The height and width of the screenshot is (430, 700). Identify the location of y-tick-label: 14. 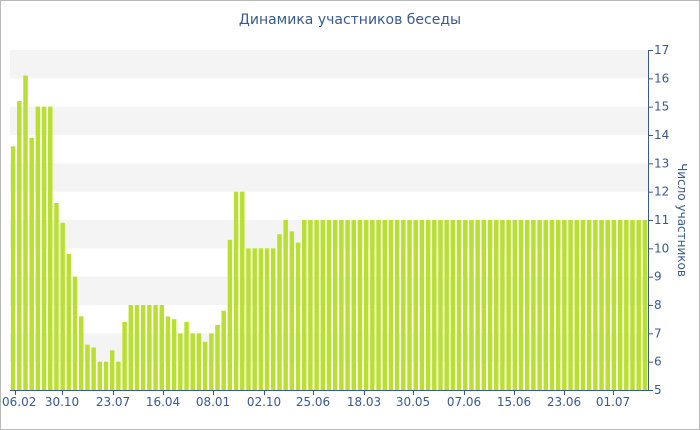
(661, 135).